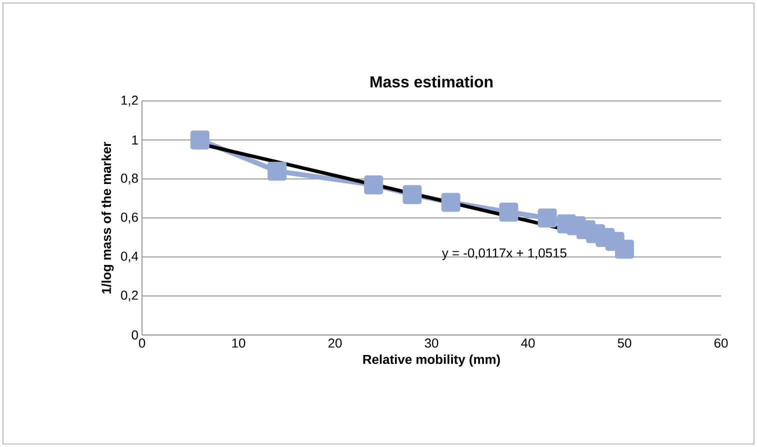  Describe the element at coordinates (335, 343) in the screenshot. I see `x-tick-label: 20` at that location.